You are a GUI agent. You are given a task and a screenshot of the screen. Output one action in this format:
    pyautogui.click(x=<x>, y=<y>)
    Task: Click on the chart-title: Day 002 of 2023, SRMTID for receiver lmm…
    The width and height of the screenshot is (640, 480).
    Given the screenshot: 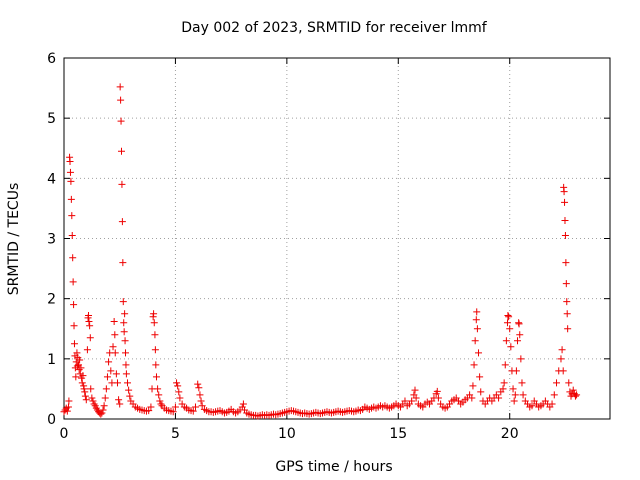 What is the action you would take?
    pyautogui.click(x=334, y=28)
    